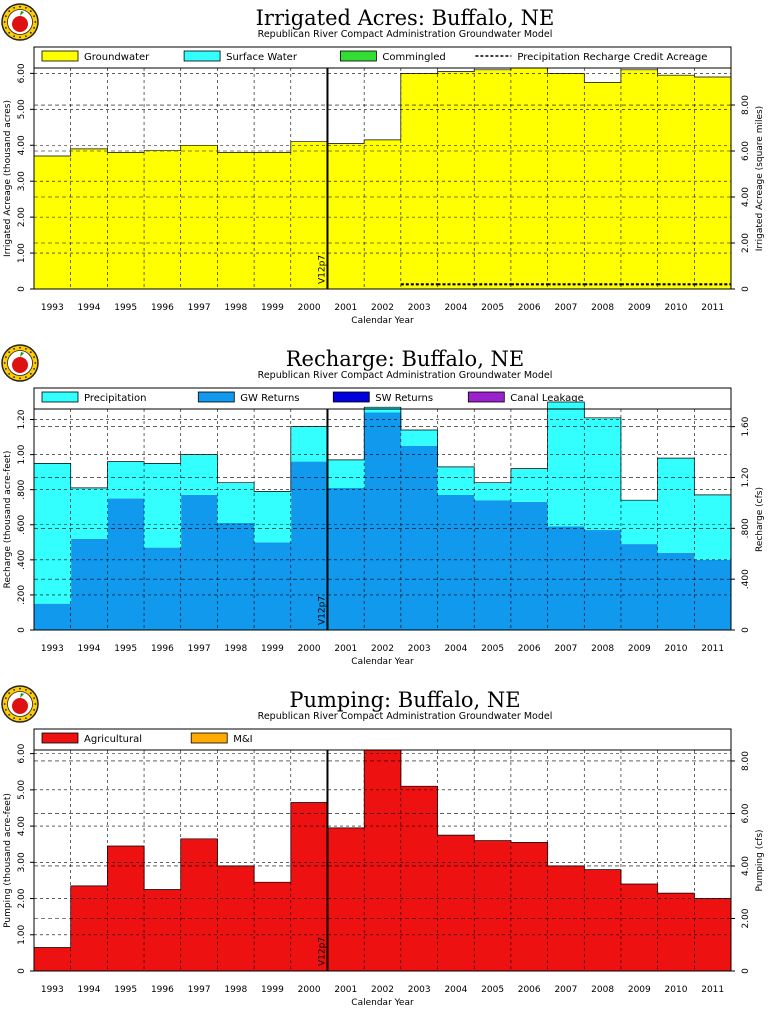  I want to click on x-tick-label: 2008, so click(602, 990).